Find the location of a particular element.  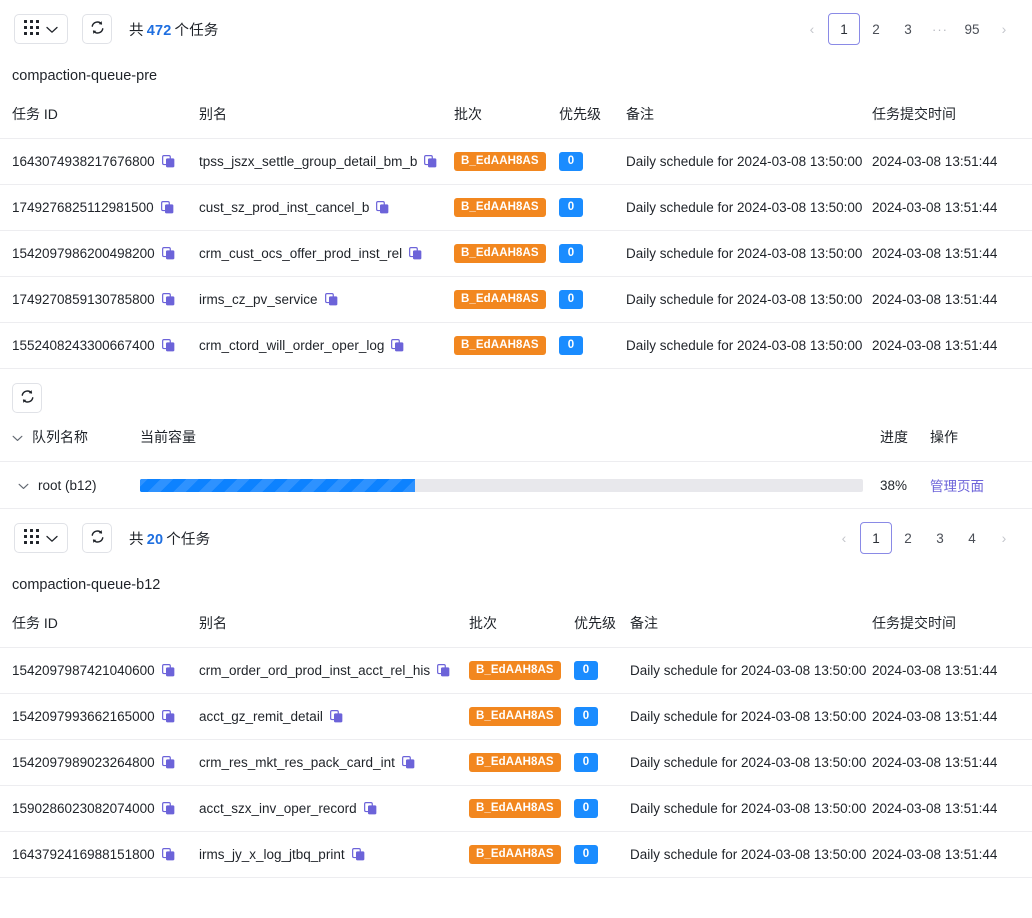

capacity-queue-name: root (b12) is located at coordinates (67, 485).